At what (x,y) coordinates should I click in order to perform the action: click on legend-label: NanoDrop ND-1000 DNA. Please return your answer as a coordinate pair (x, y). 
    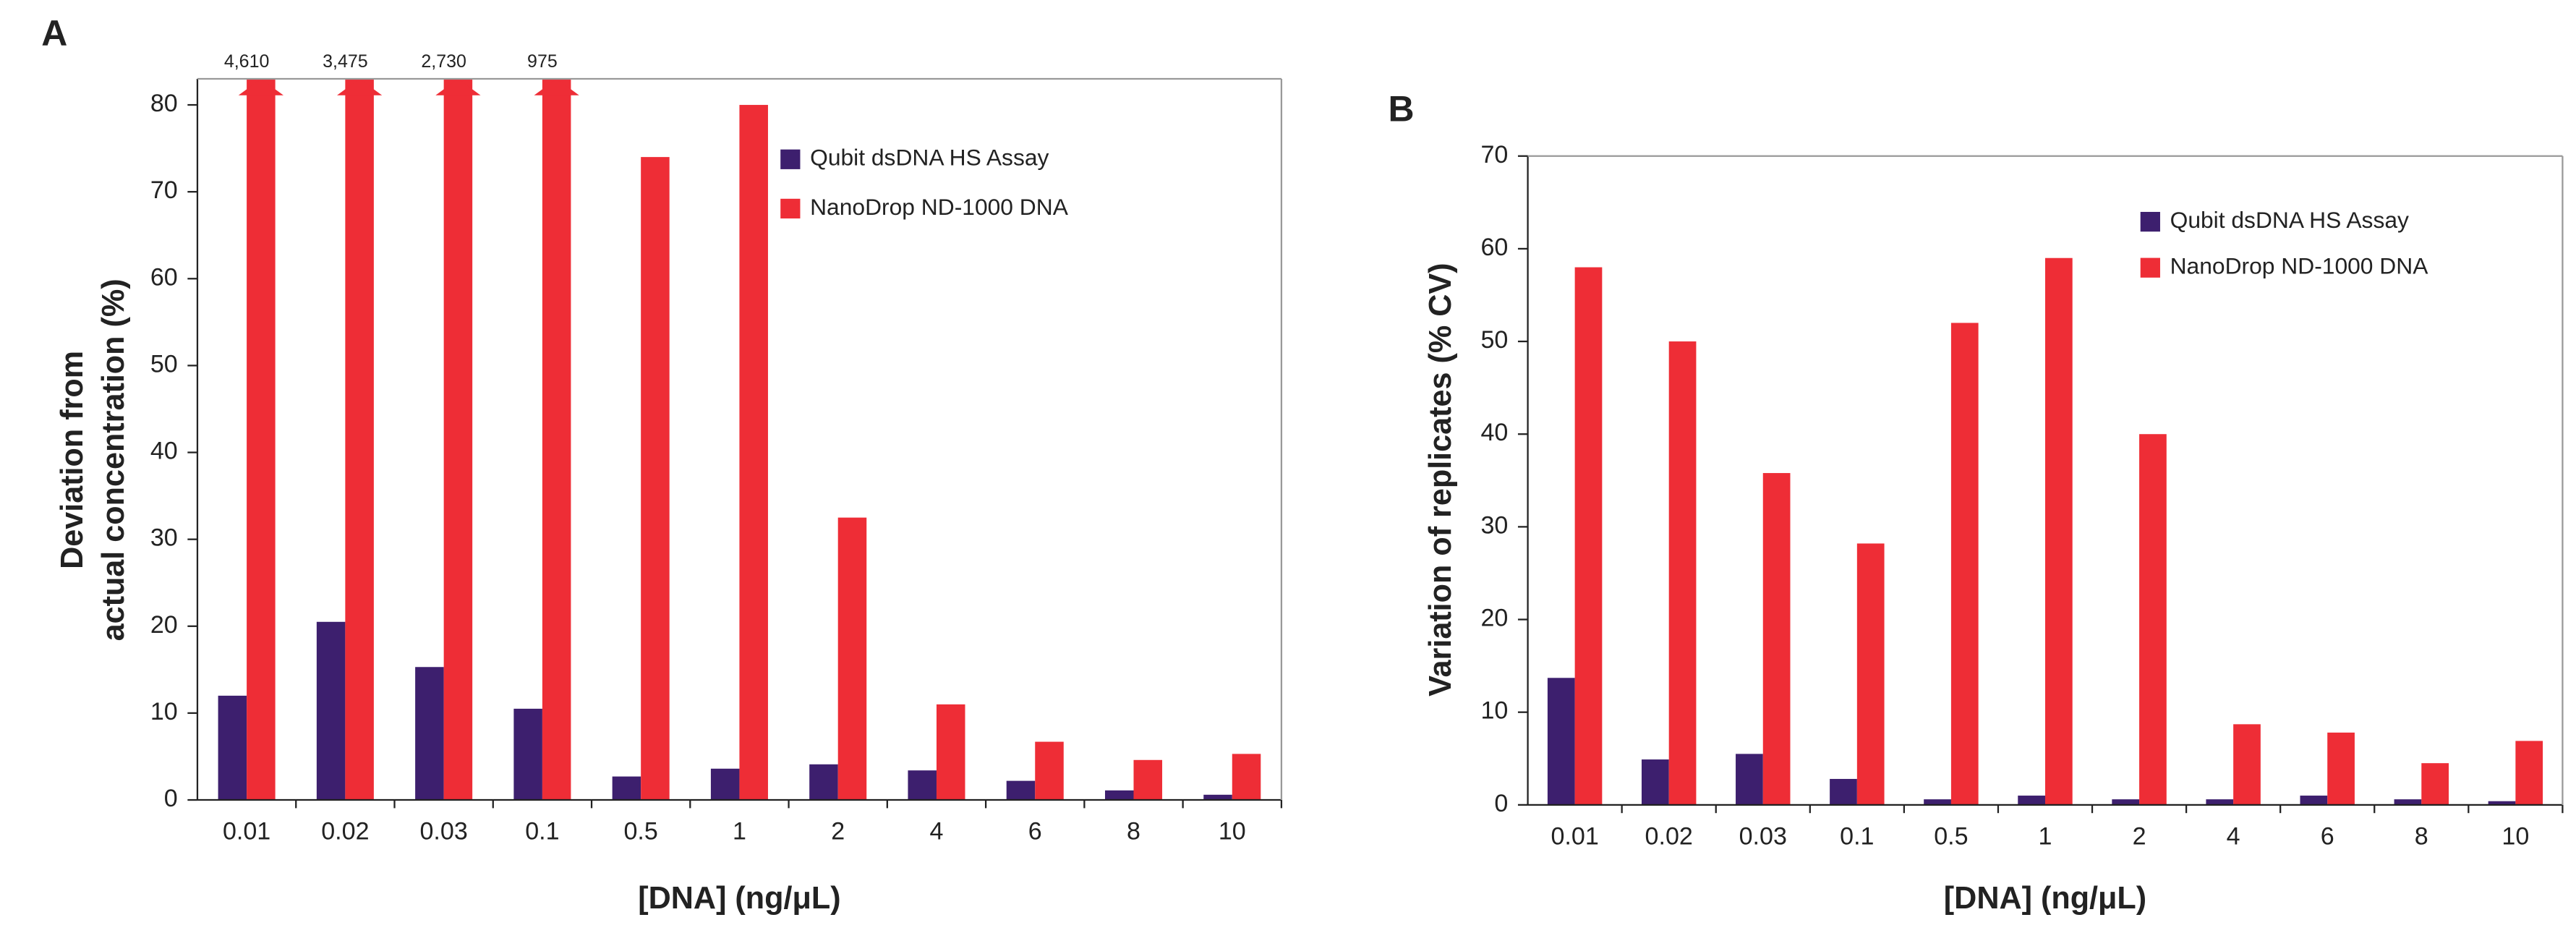
    Looking at the image, I should click on (939, 207).